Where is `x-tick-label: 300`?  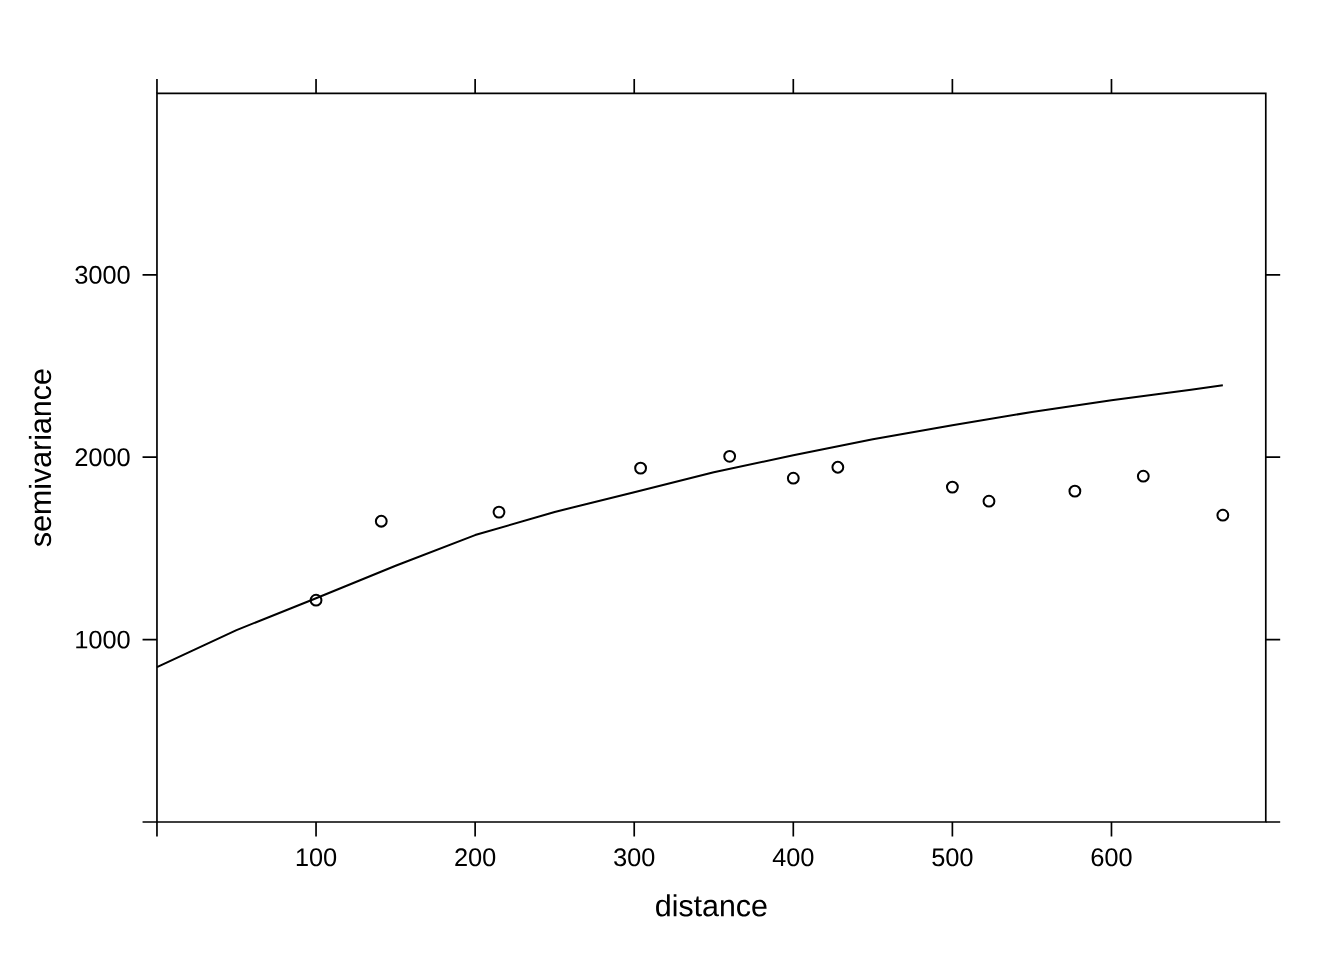
x-tick-label: 300 is located at coordinates (634, 857).